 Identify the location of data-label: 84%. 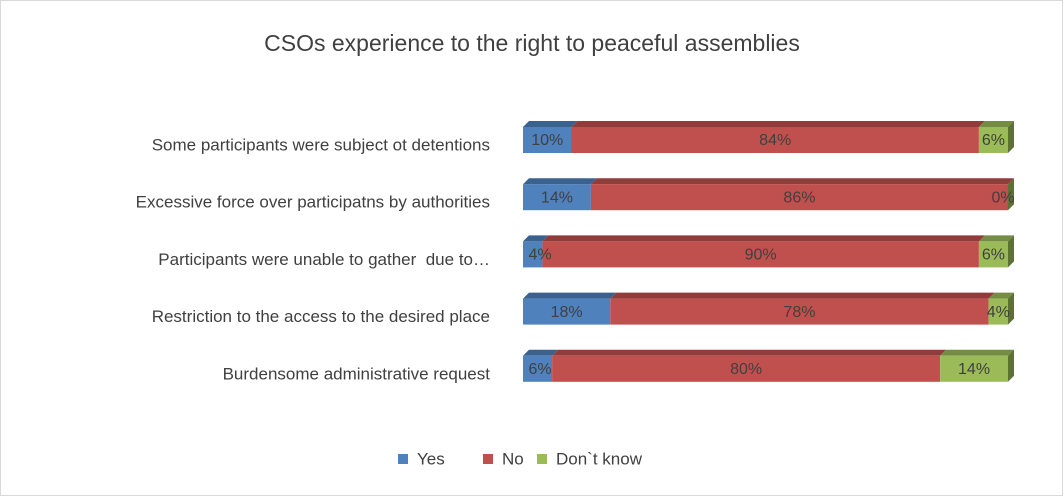
(775, 140).